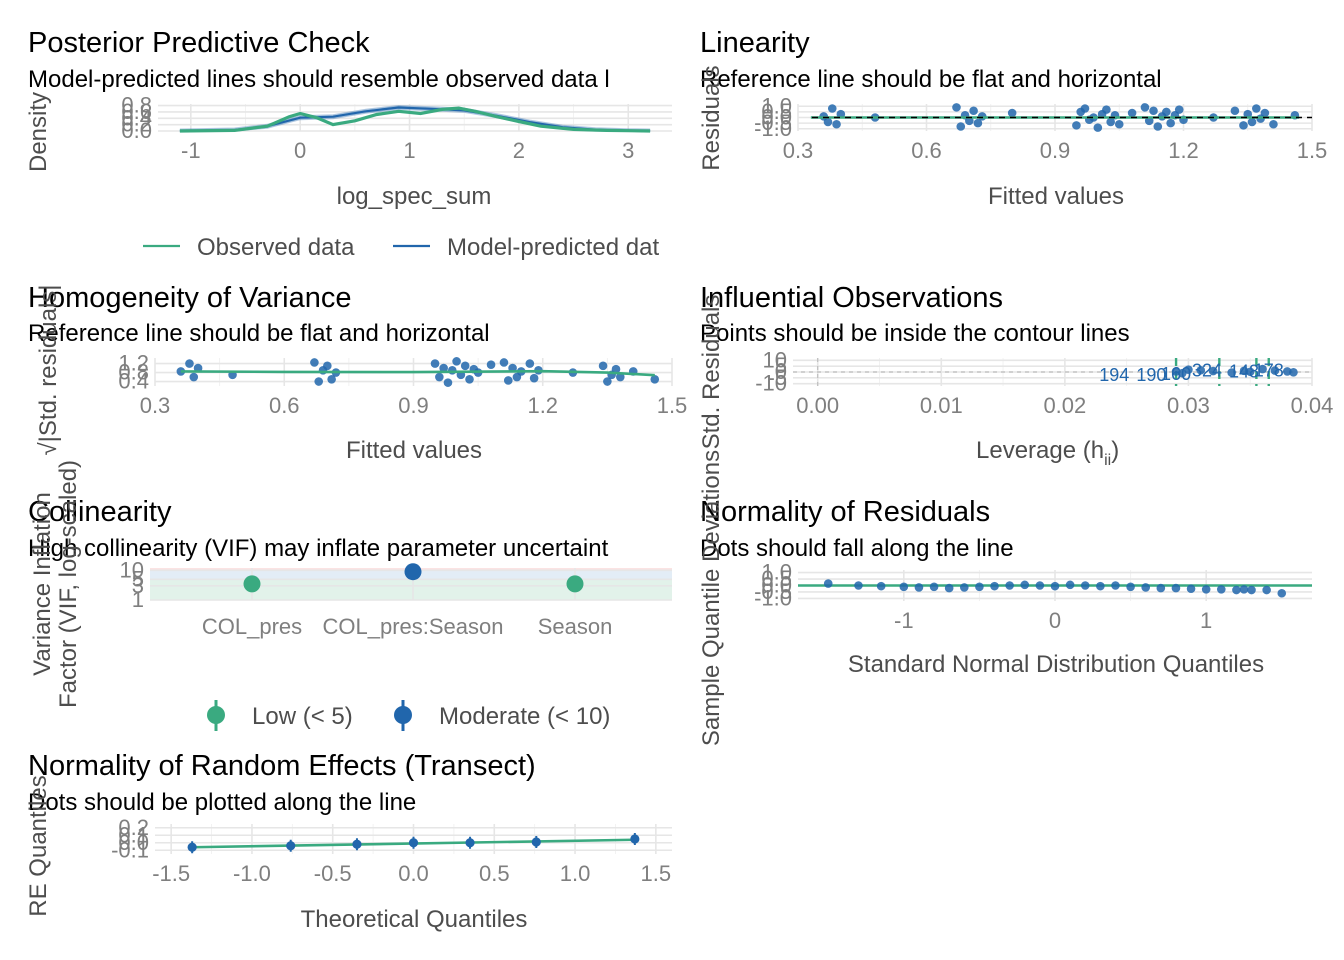 The height and width of the screenshot is (960, 1344). I want to click on homogeneity-xtick-label: 1.2, so click(542, 405).